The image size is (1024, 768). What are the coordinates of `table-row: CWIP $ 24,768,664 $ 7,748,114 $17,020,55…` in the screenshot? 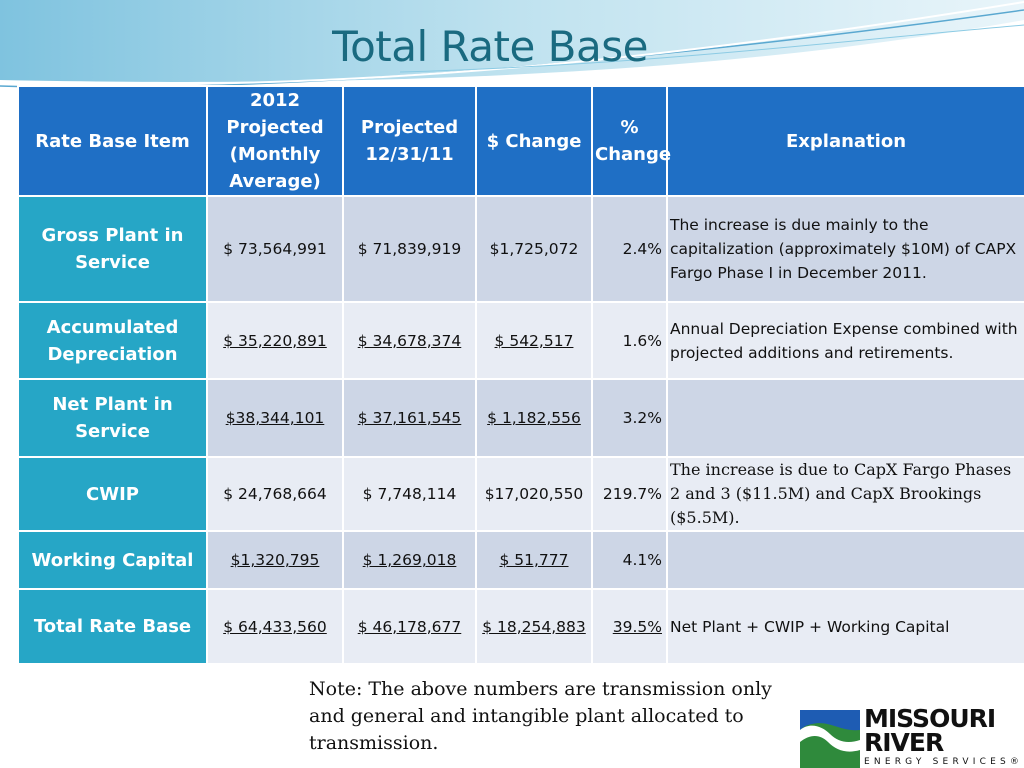 It's located at (520, 494).